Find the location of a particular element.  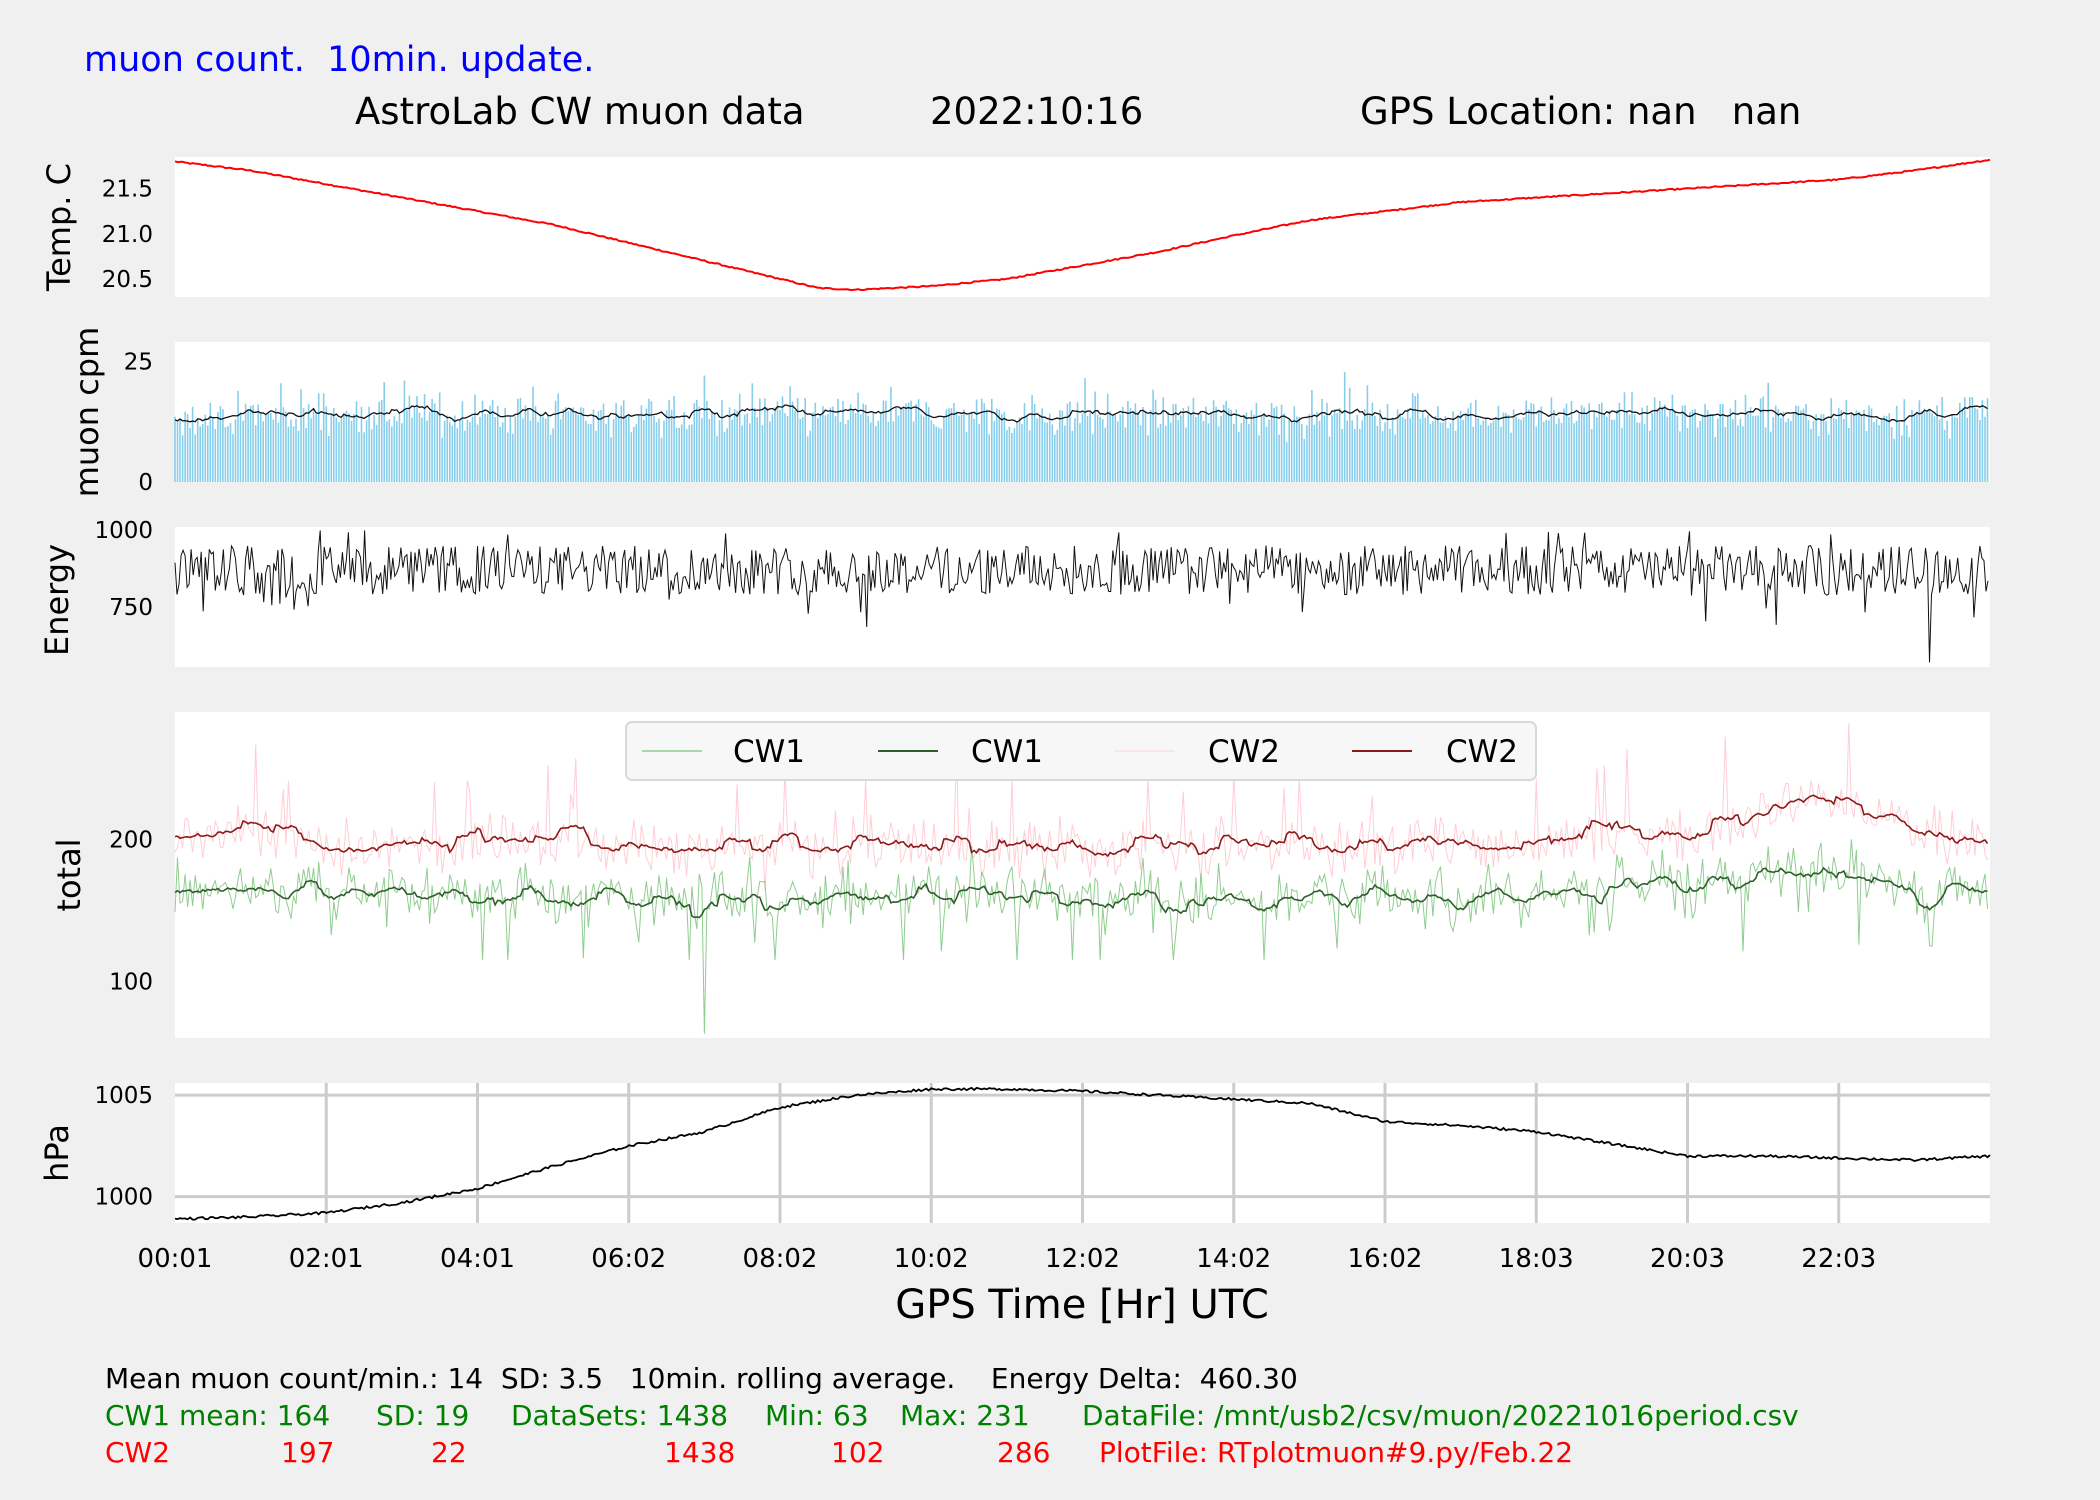

cw1-min: Min: 63 is located at coordinates (817, 1415).